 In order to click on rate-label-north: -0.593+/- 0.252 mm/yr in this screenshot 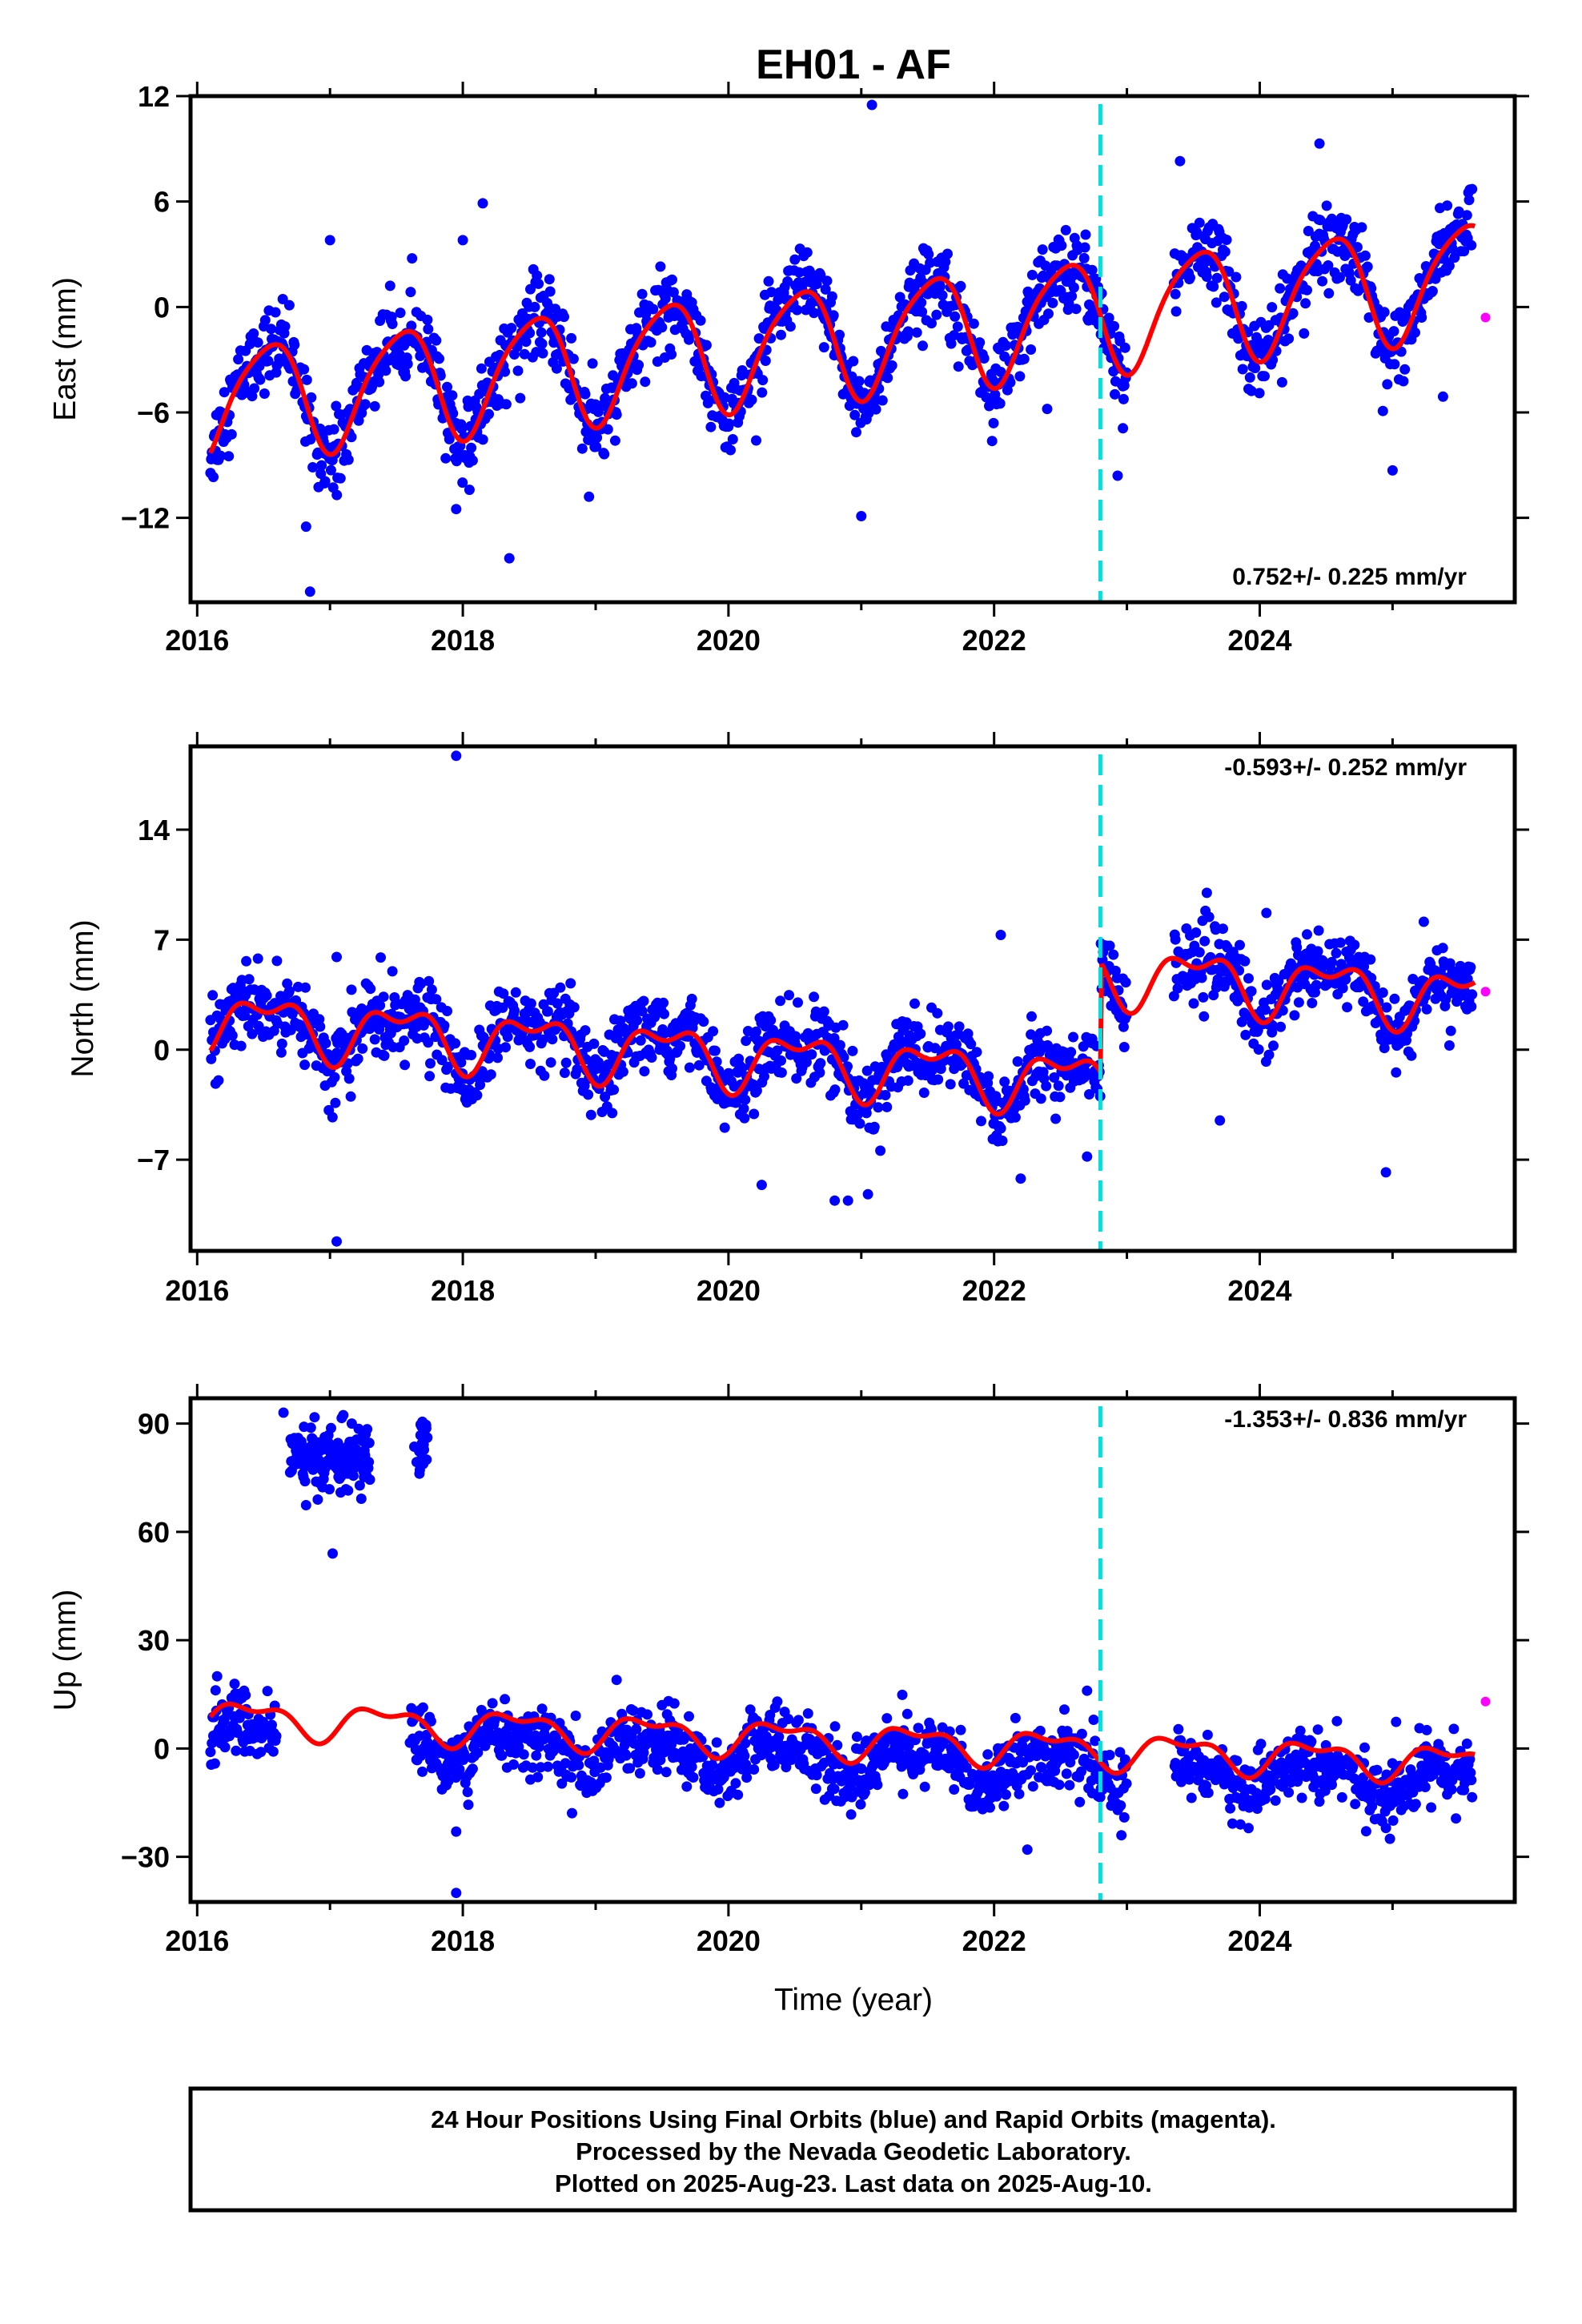, I will do `click(1345, 767)`.